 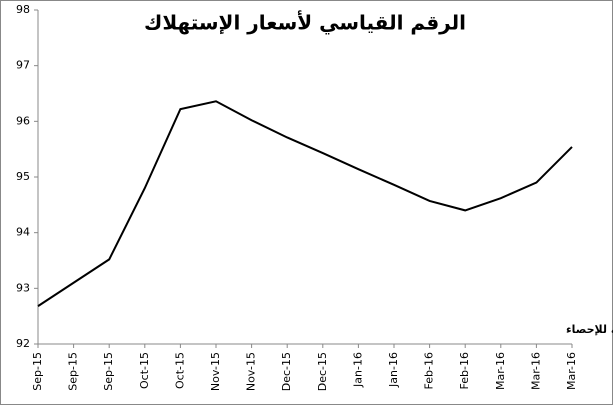 I want to click on y-tick-label: 93, so click(x=23, y=287).